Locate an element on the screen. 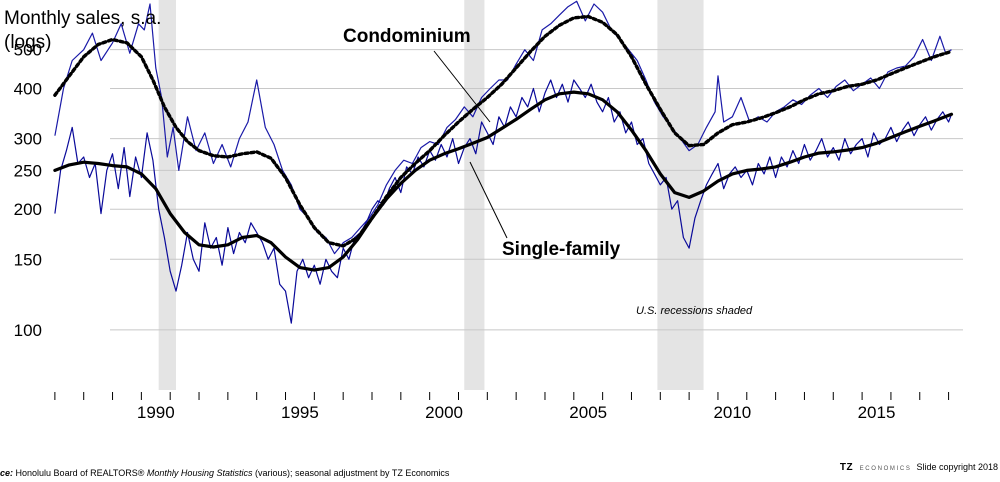 The width and height of the screenshot is (1000, 482). x-tick-label-2005: 2005 is located at coordinates (588, 412).